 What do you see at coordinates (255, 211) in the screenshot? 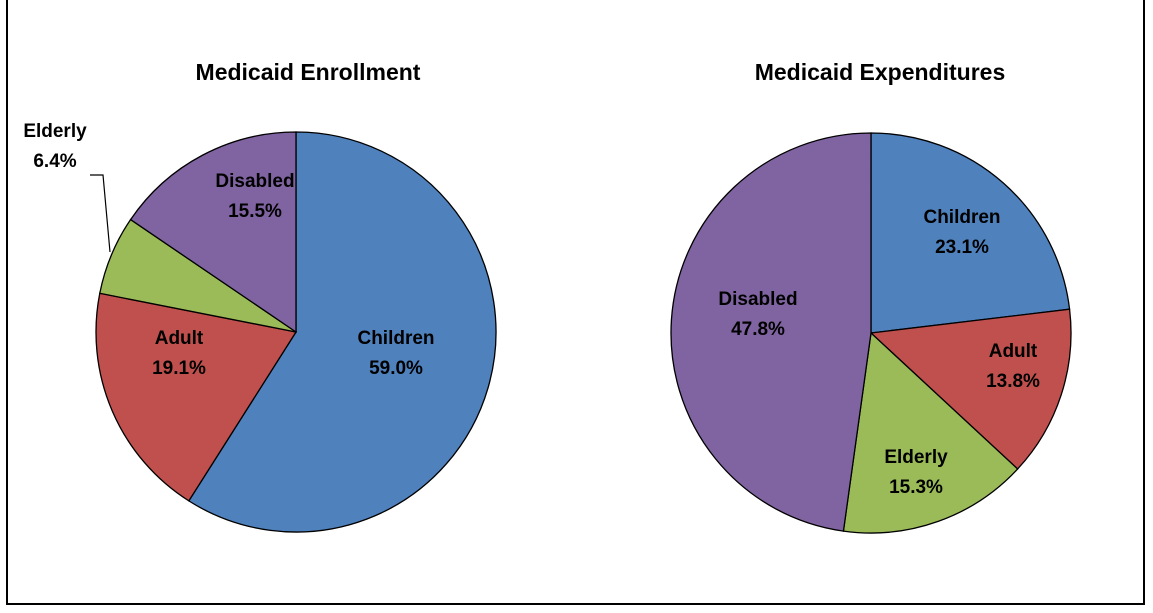
I see `slice-value-label: 15.5%` at bounding box center [255, 211].